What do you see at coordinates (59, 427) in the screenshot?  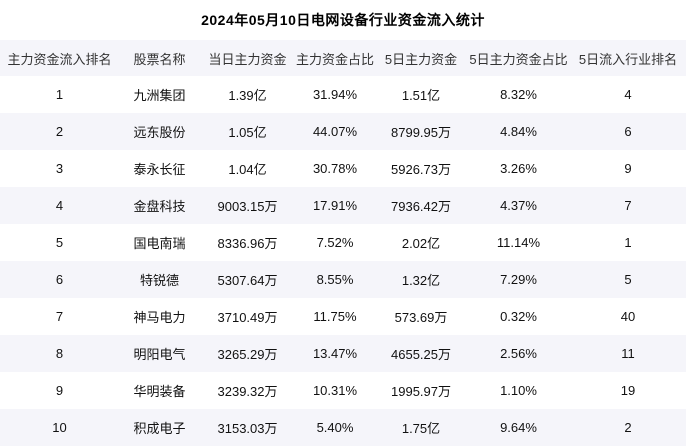 I see `rank-cell: 10` at bounding box center [59, 427].